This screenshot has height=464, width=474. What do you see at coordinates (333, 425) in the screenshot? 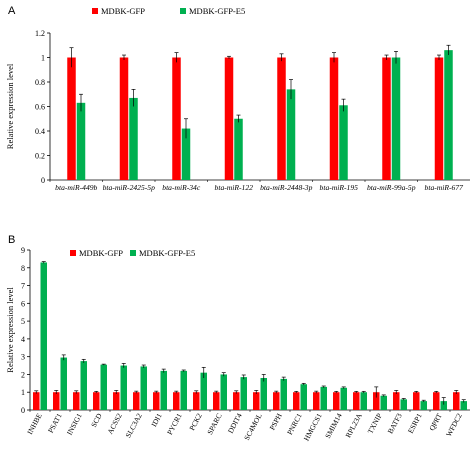
I see `category-label: SMIM14` at bounding box center [333, 425].